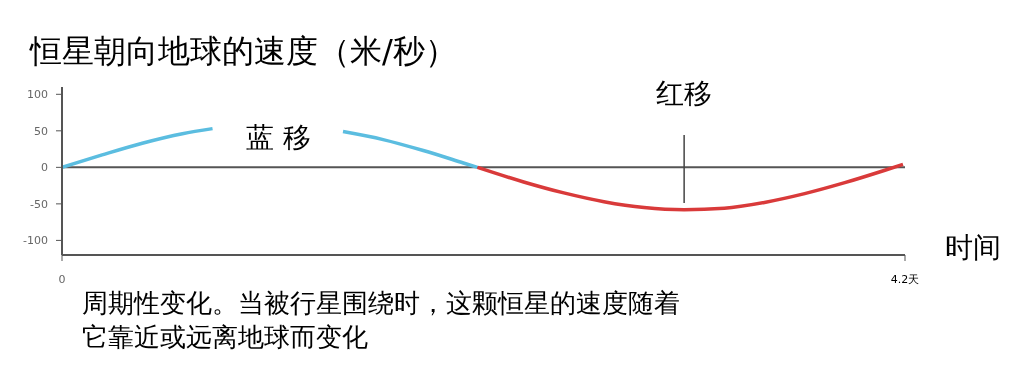 The image size is (1013, 383). I want to click on y-tick-label: -100, so click(35, 241).